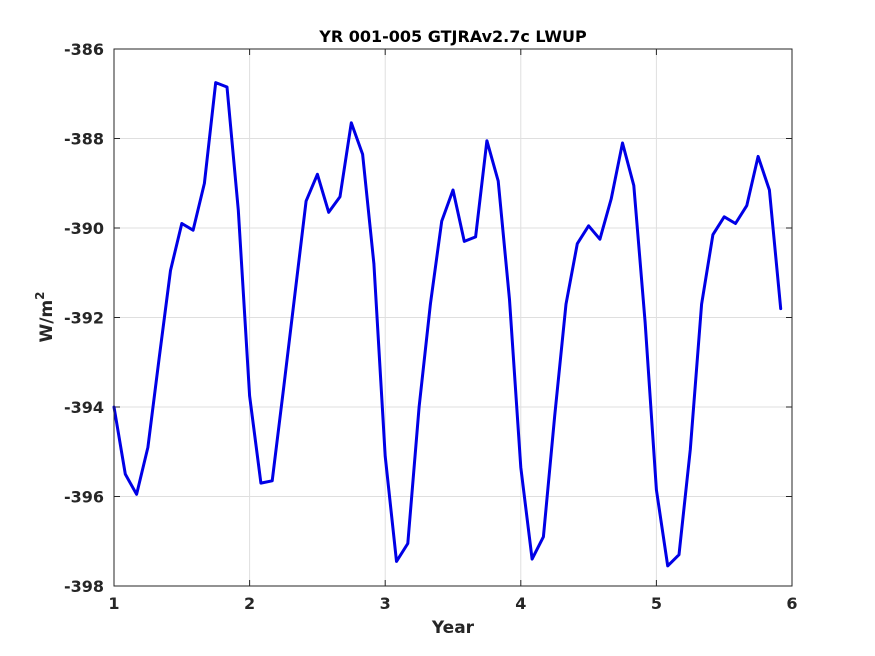  I want to click on x-tick-label: 5, so click(656, 603).